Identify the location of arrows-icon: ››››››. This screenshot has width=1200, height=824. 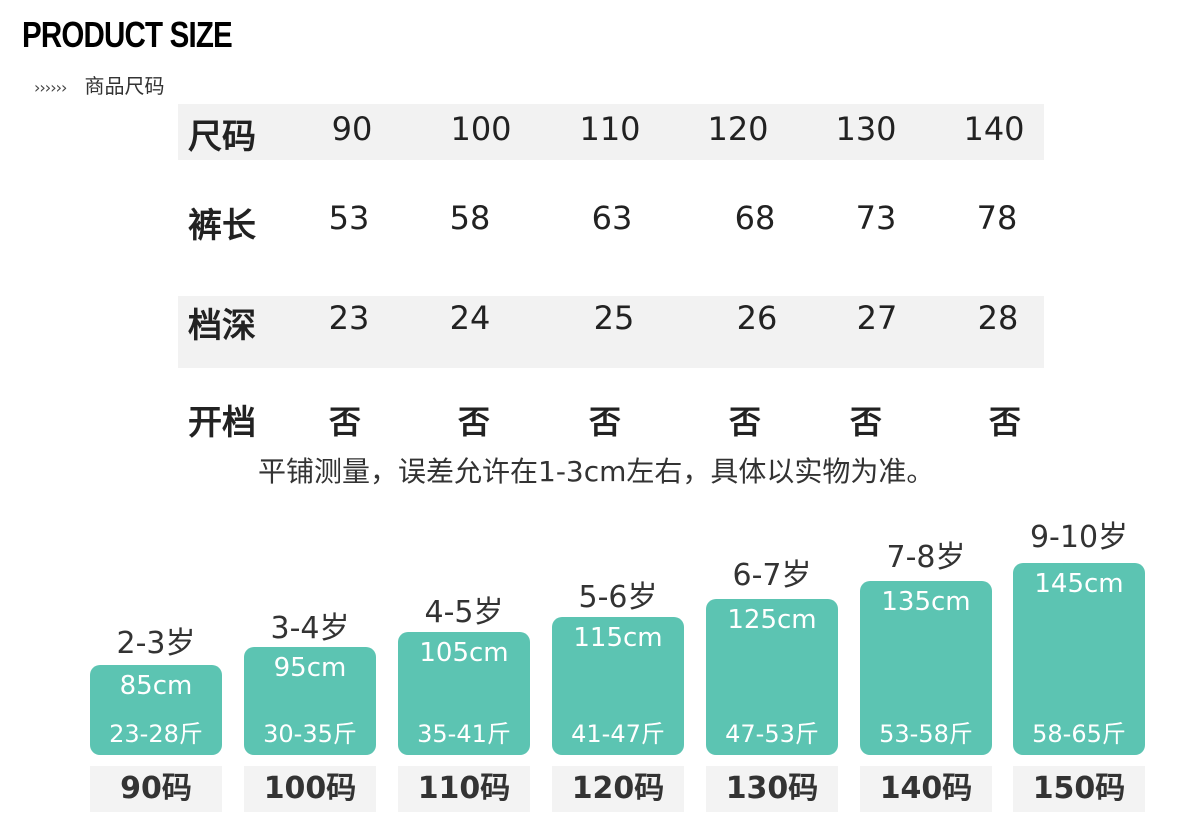
(52, 87).